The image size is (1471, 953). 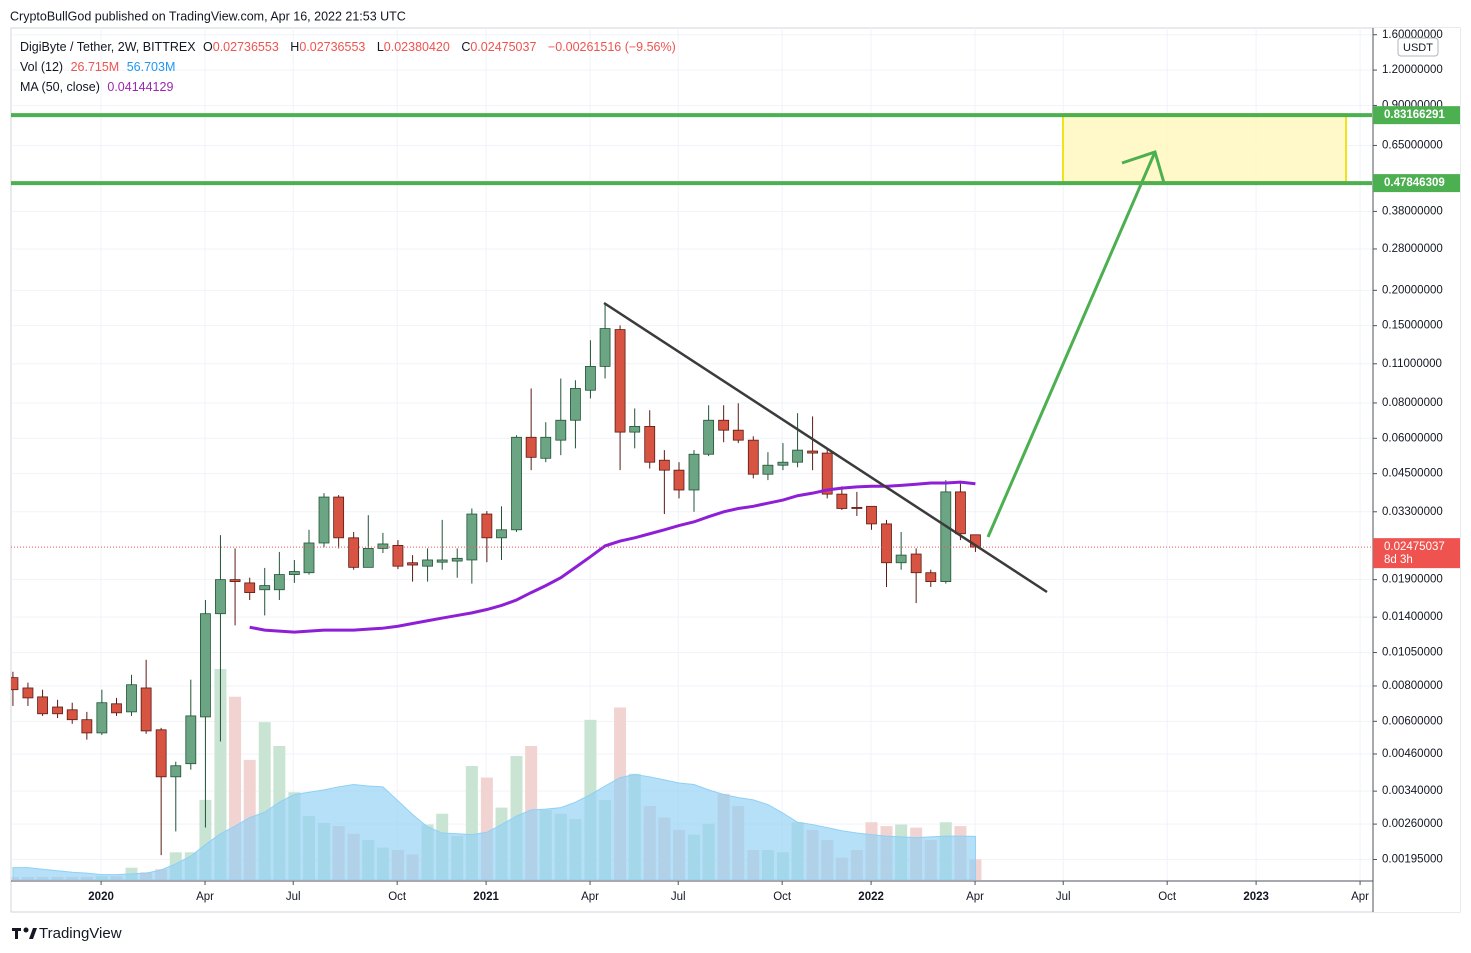 What do you see at coordinates (1256, 897) in the screenshot?
I see `x-tick-label: 2023` at bounding box center [1256, 897].